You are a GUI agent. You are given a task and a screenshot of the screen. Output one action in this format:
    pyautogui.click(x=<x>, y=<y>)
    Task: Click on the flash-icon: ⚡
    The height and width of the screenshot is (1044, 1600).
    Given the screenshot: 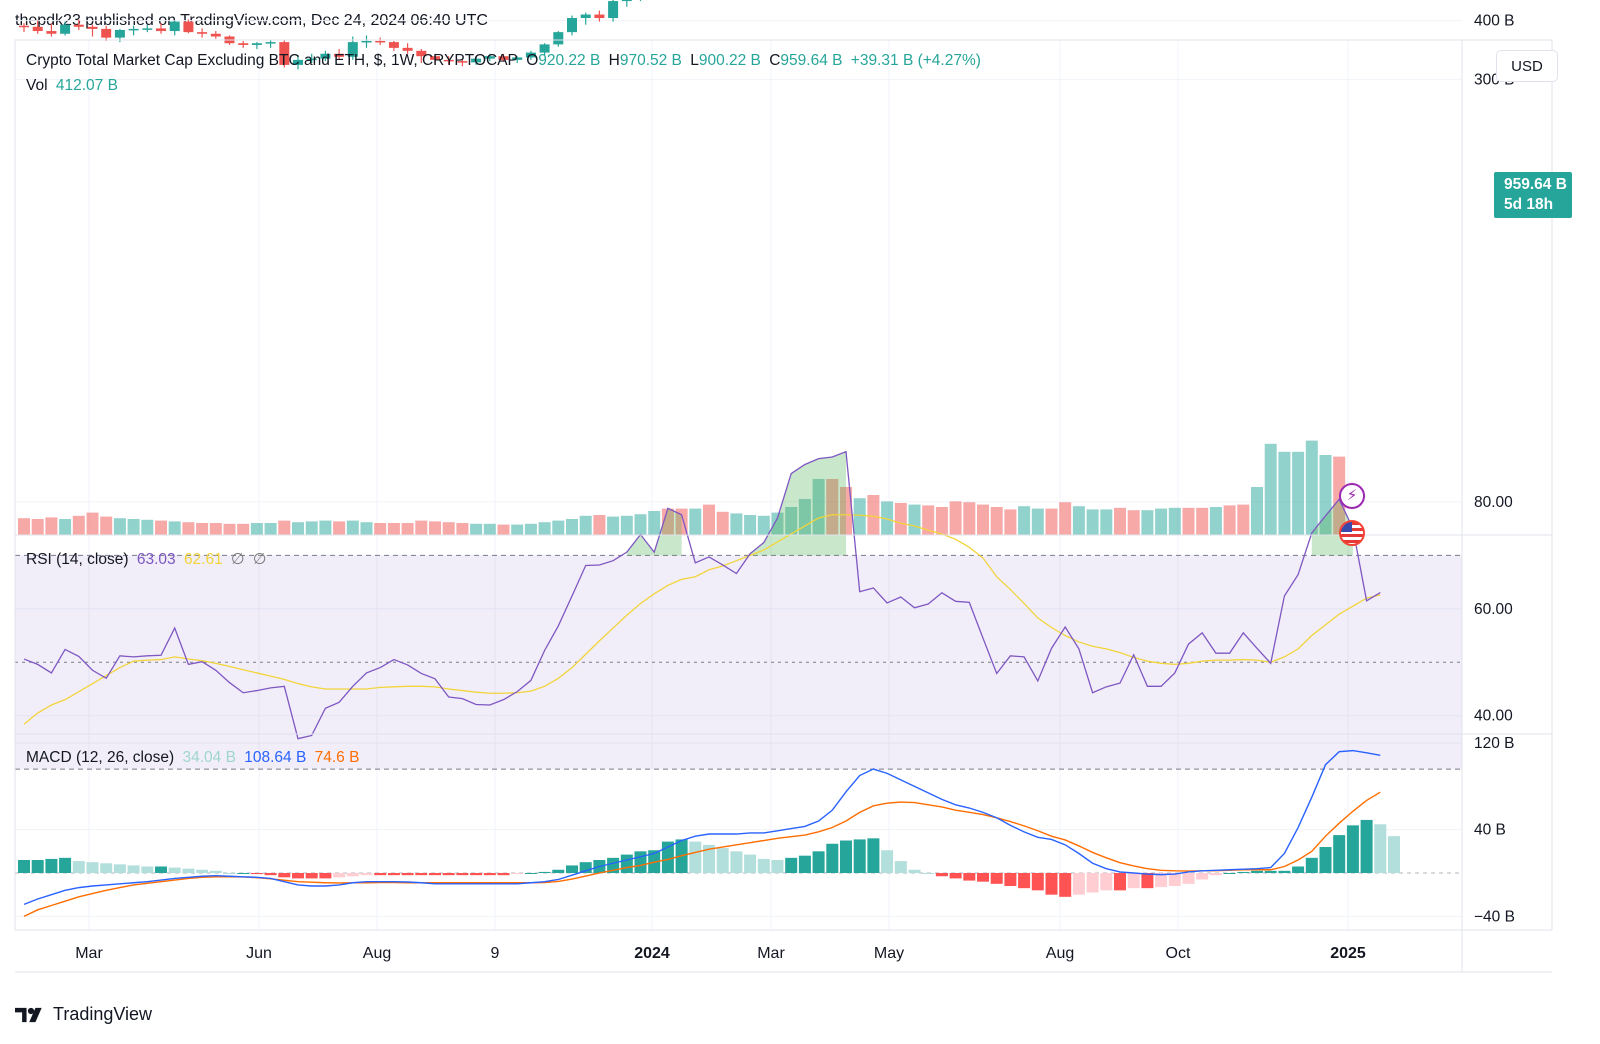 What is the action you would take?
    pyautogui.click(x=1352, y=496)
    